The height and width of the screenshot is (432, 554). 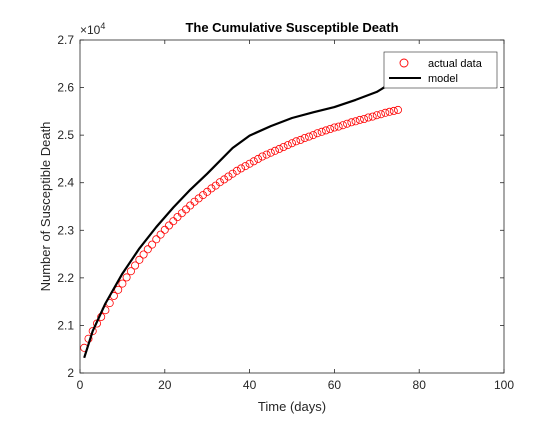 What do you see at coordinates (291, 27) in the screenshot?
I see `chart-title: The Cumulative Susceptible Death` at bounding box center [291, 27].